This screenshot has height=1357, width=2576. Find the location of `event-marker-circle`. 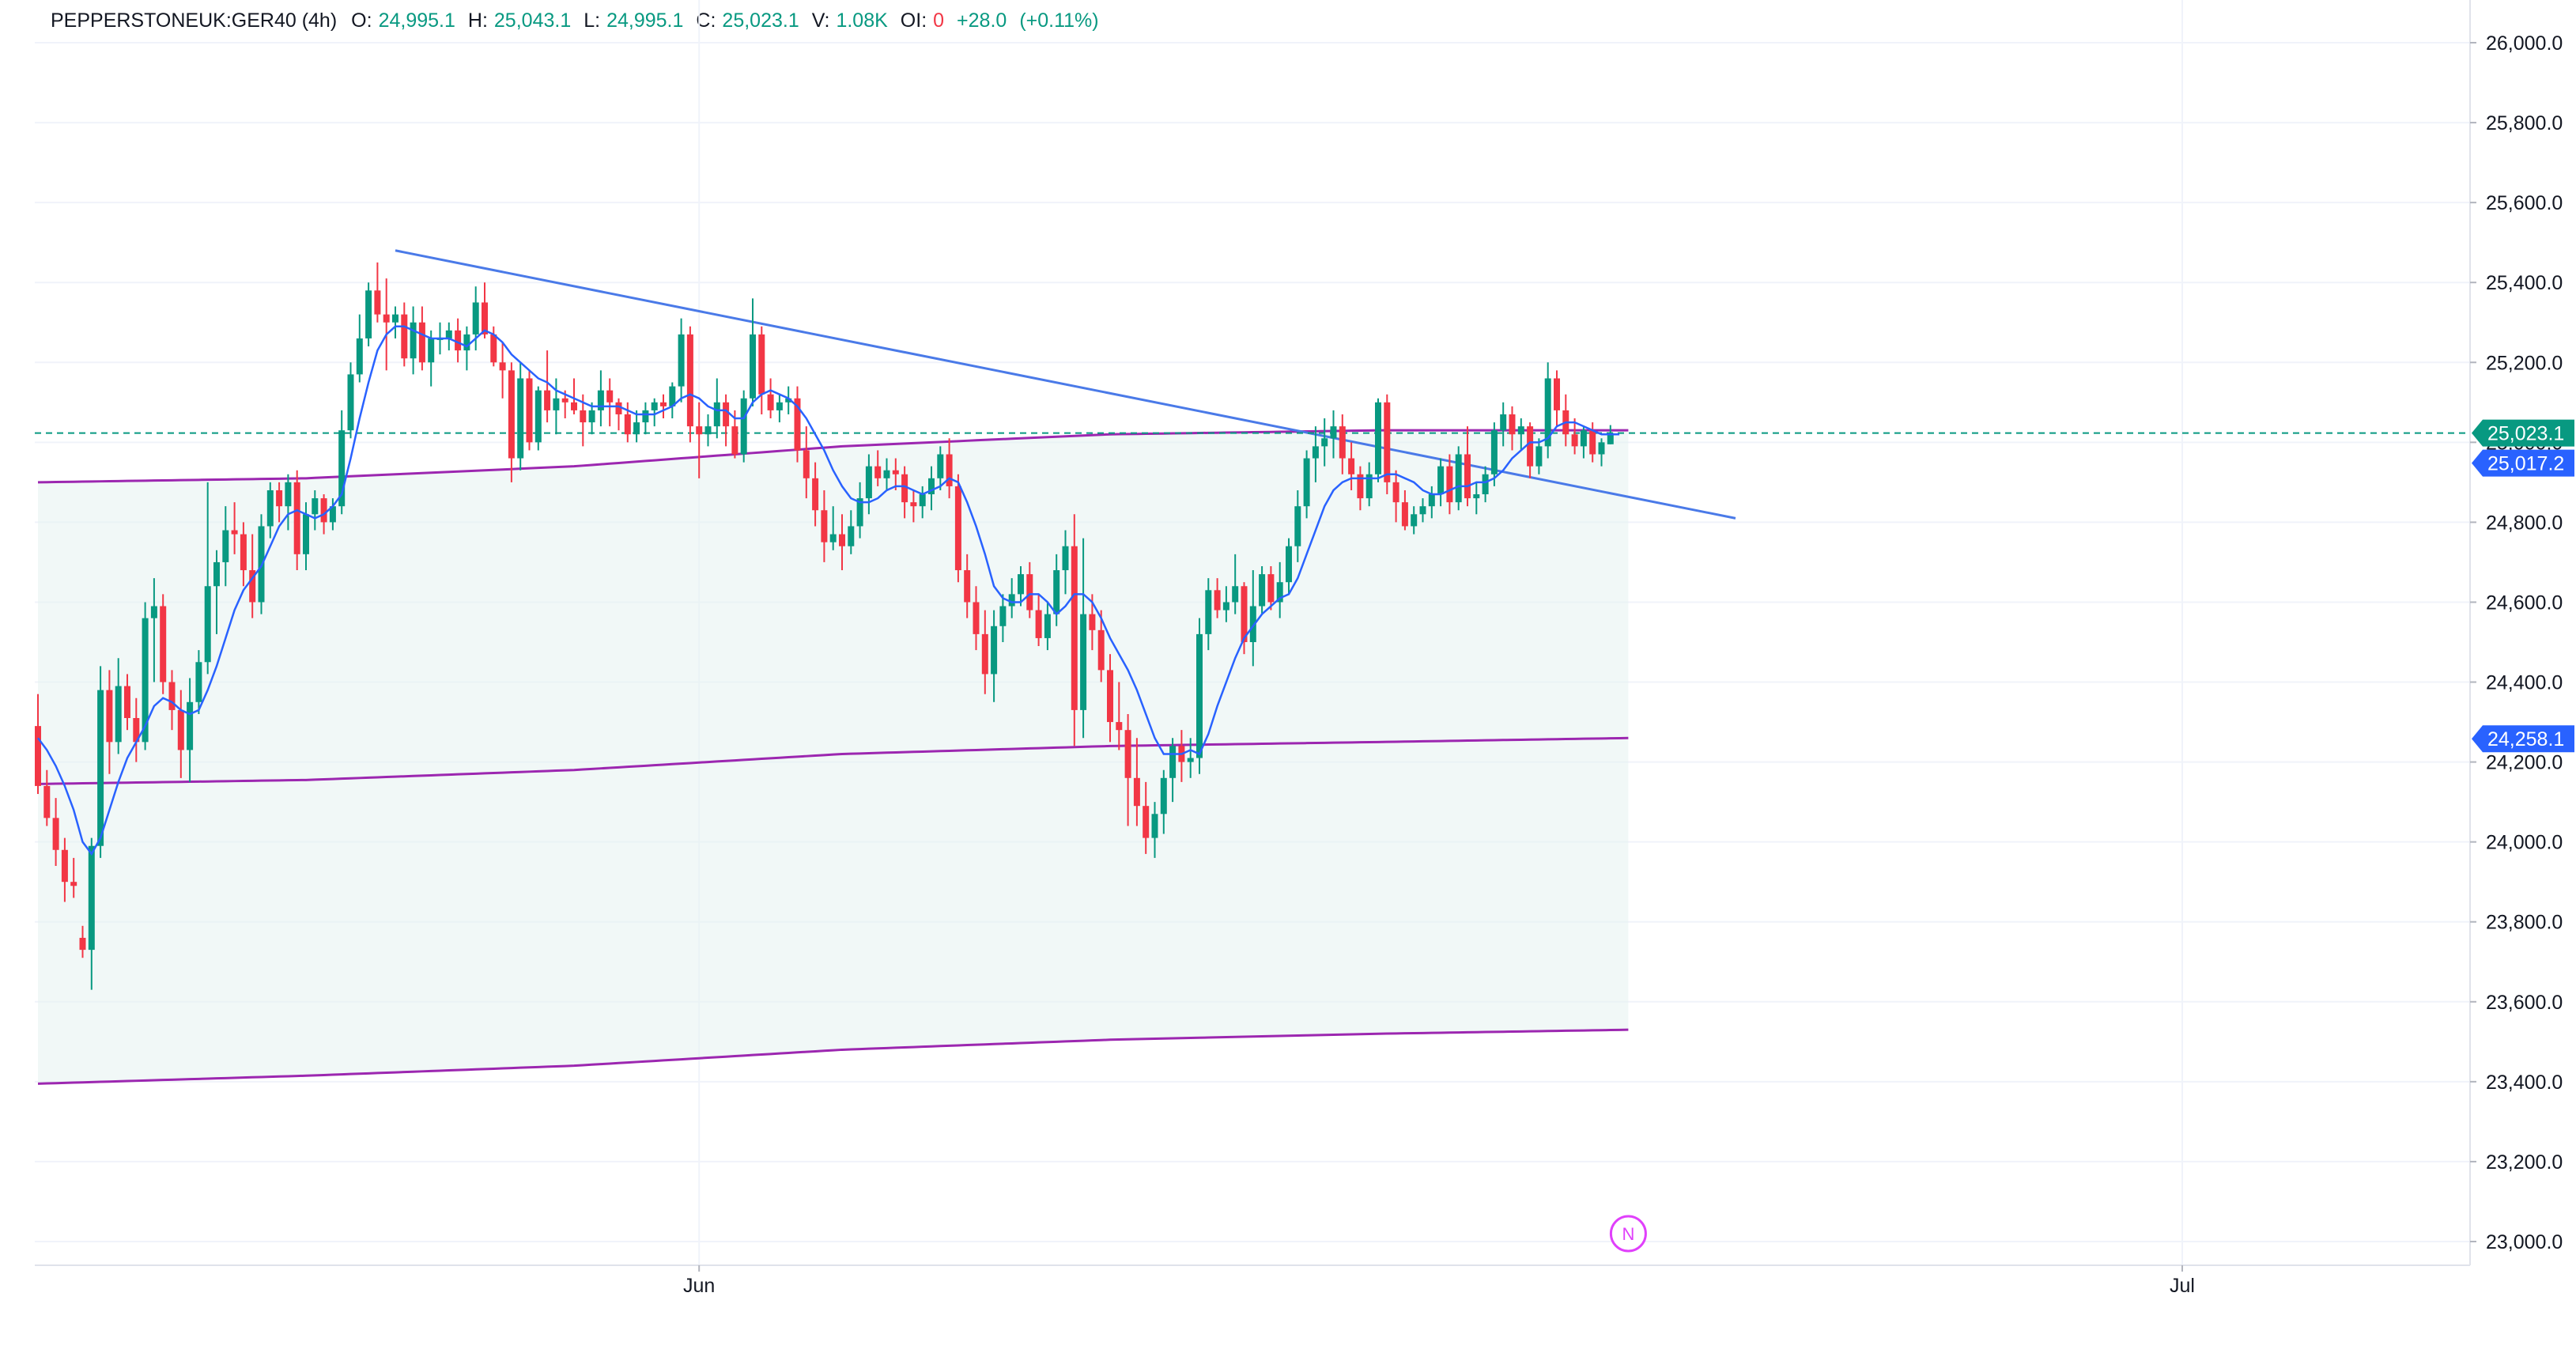

event-marker-circle is located at coordinates (1628, 1234).